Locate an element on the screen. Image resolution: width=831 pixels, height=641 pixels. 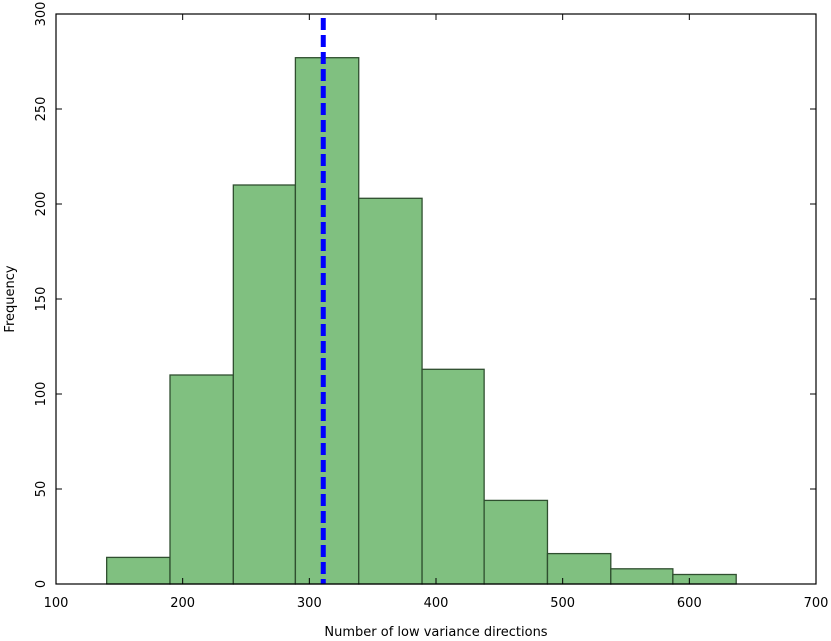
x-axis-label: Number of low variance directions is located at coordinates (435, 632).